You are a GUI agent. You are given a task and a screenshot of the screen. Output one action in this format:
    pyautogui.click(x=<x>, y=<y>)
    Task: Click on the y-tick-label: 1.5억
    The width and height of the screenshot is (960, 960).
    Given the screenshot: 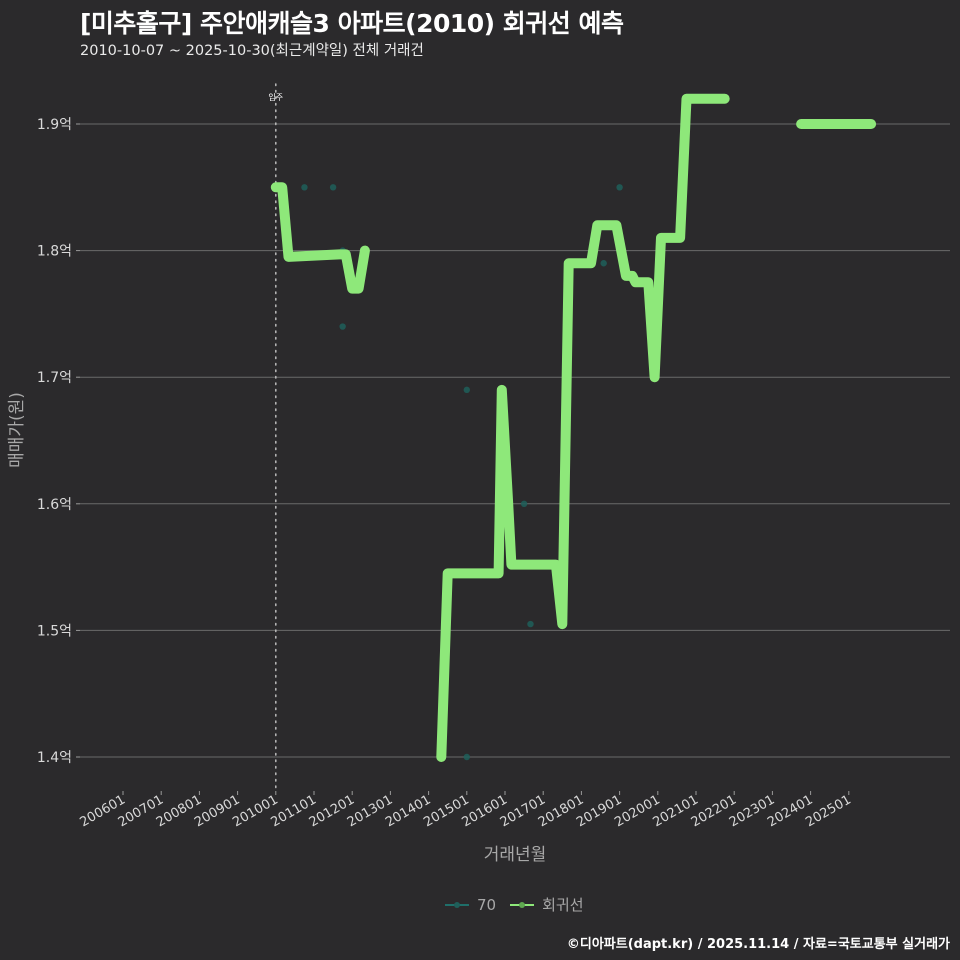 What is the action you would take?
    pyautogui.click(x=54, y=631)
    